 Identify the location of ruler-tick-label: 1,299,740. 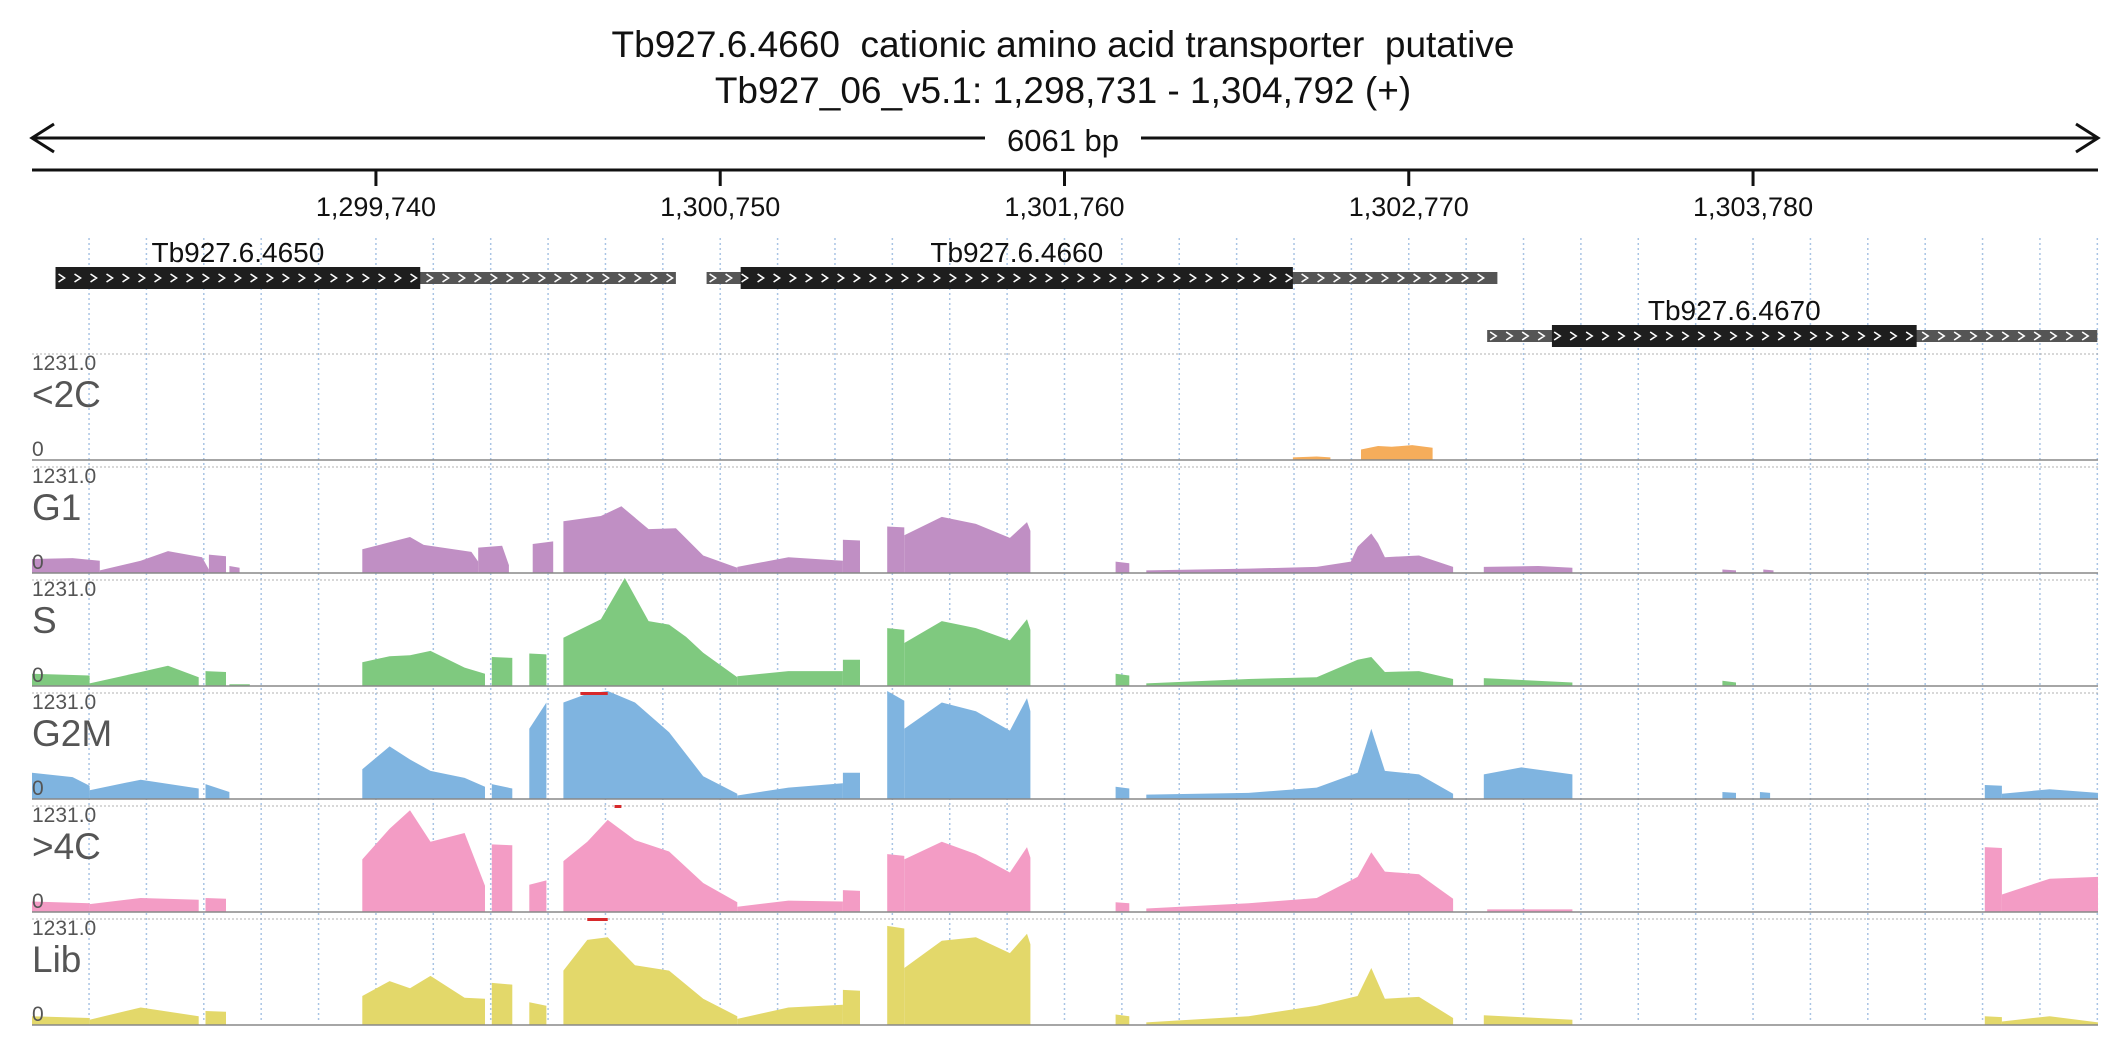
(376, 207).